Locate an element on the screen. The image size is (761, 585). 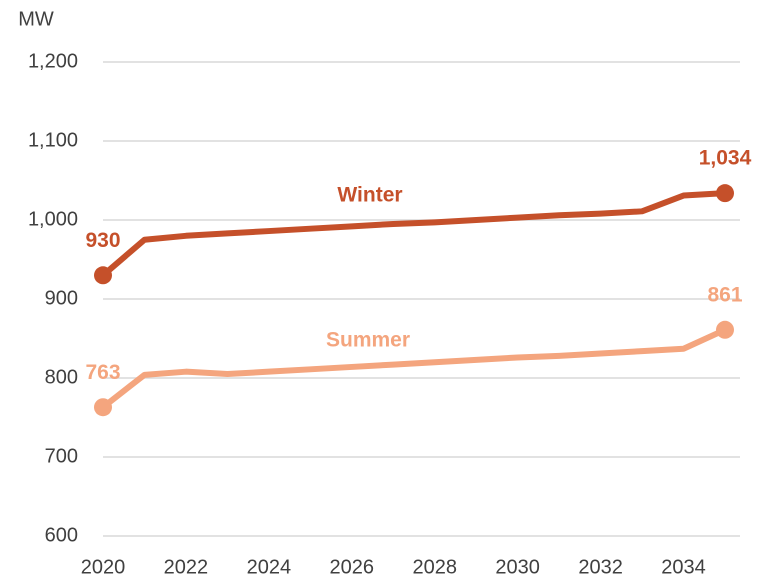
y-tick-label: 1,200 is located at coordinates (53, 61).